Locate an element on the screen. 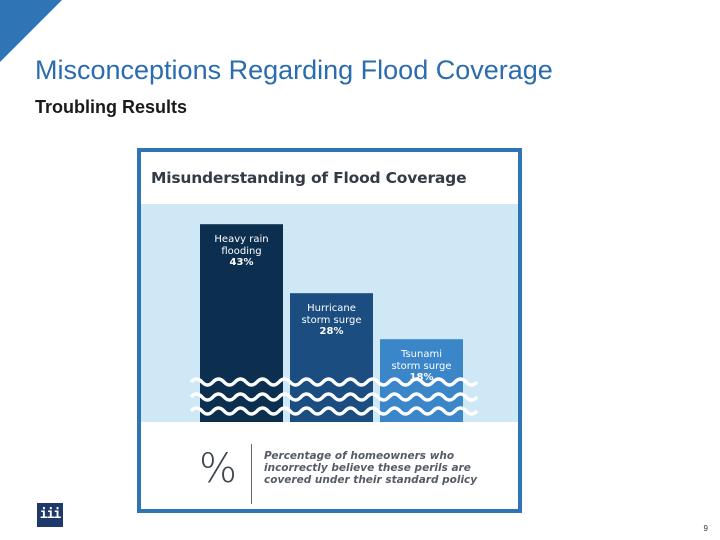 The height and width of the screenshot is (540, 720). bar-label-3: Tsunami storm surge 18% is located at coordinates (421, 366).